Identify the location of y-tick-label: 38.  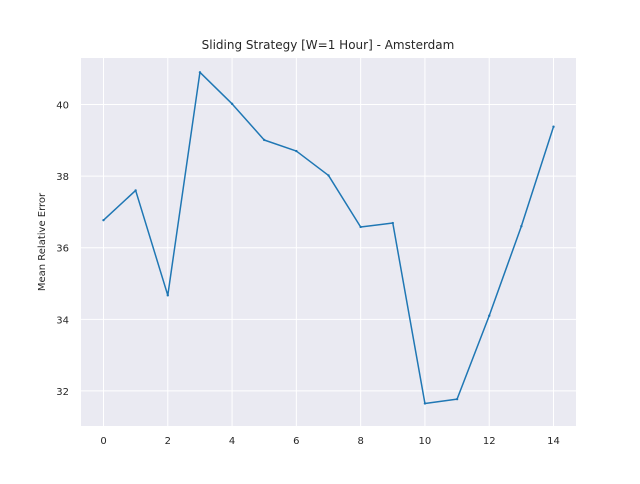
(62, 177).